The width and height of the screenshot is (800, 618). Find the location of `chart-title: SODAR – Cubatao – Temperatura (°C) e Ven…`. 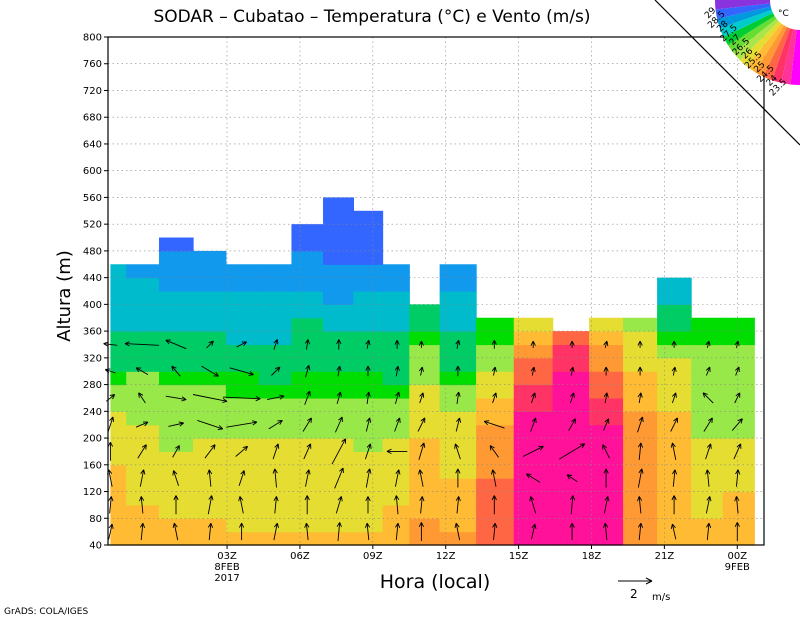

chart-title: SODAR – Cubatao – Temperatura (°C) e Ven… is located at coordinates (371, 17).